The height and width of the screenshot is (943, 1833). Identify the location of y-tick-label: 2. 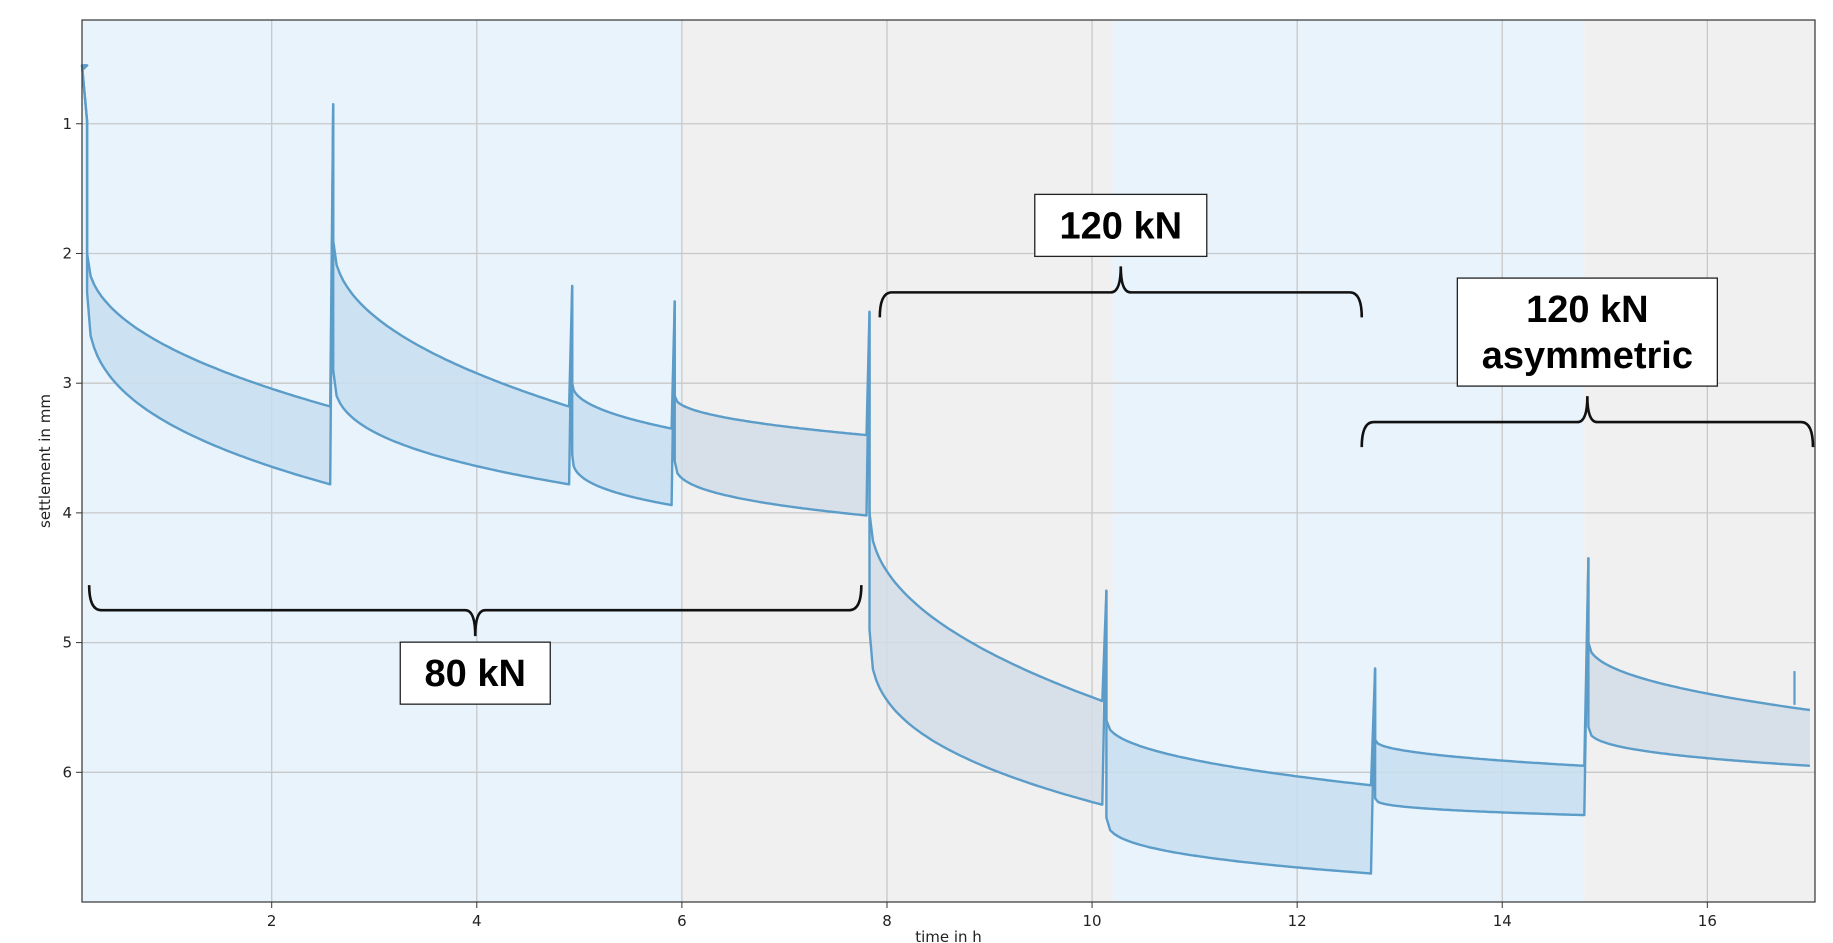
(67, 253).